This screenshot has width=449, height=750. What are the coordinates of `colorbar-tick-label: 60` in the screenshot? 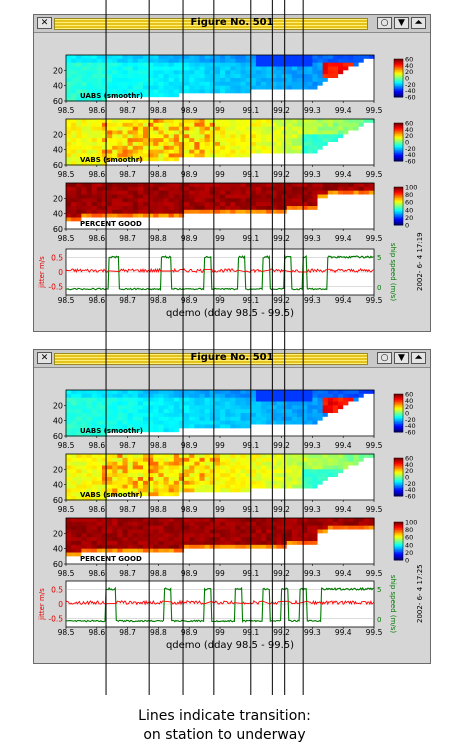 It's located at (409, 203).